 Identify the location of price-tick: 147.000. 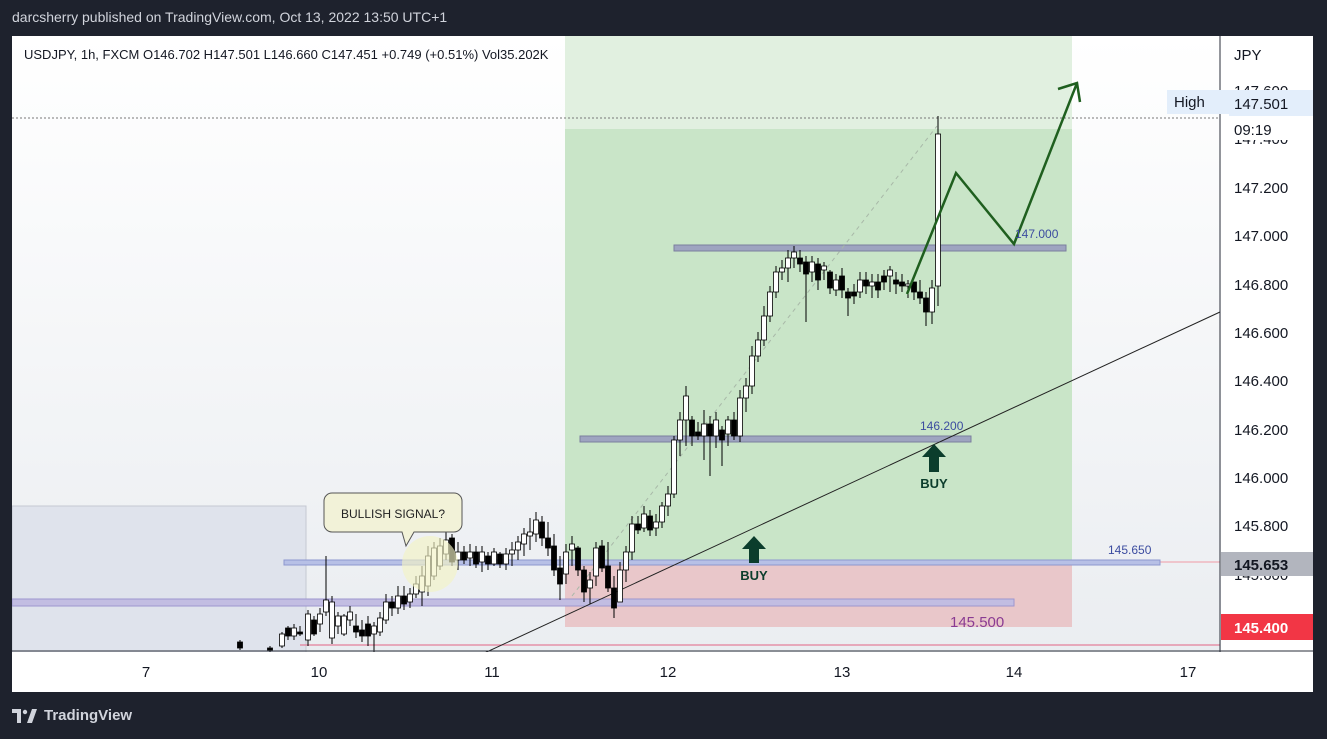
(1261, 236).